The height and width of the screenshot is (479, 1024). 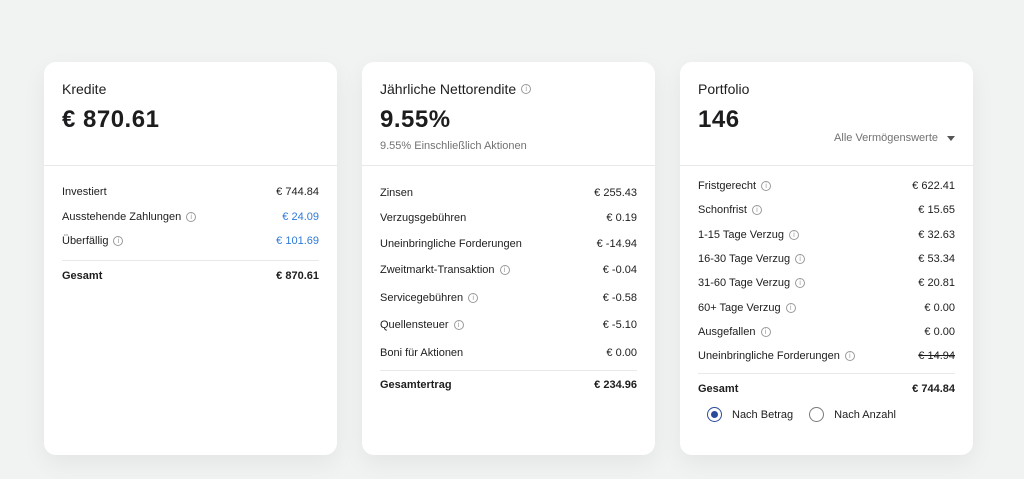 What do you see at coordinates (619, 297) in the screenshot?
I see `row-value: € -0.58` at bounding box center [619, 297].